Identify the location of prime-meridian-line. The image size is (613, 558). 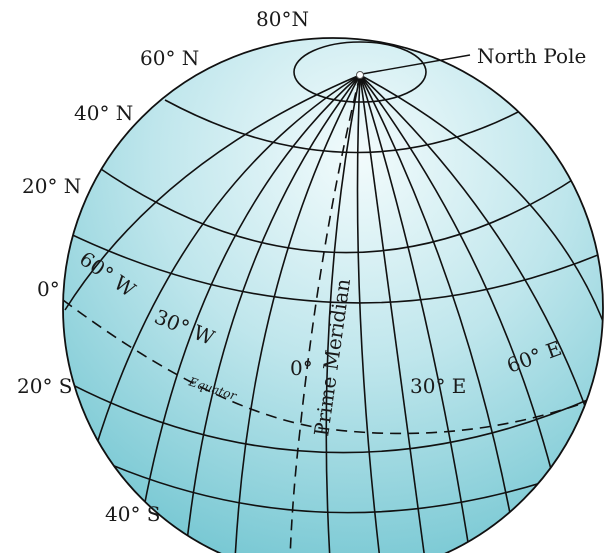
(325, 316).